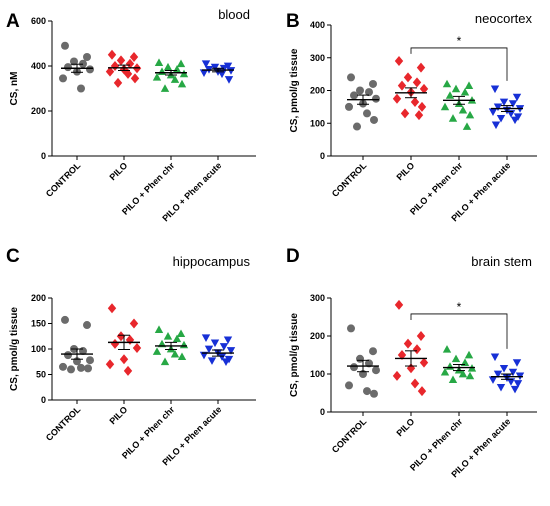 The height and width of the screenshot is (506, 550). Describe the element at coordinates (38, 66) in the screenshot. I see `y-tick-label: 400` at that location.